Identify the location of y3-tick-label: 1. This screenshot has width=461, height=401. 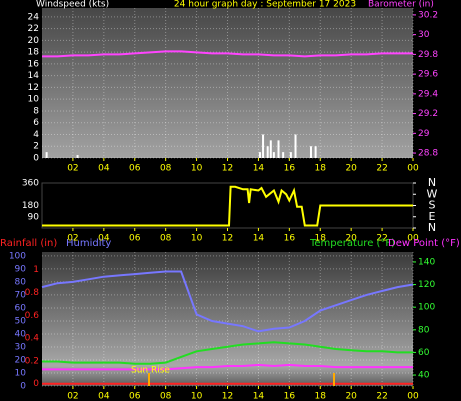
(36, 270).